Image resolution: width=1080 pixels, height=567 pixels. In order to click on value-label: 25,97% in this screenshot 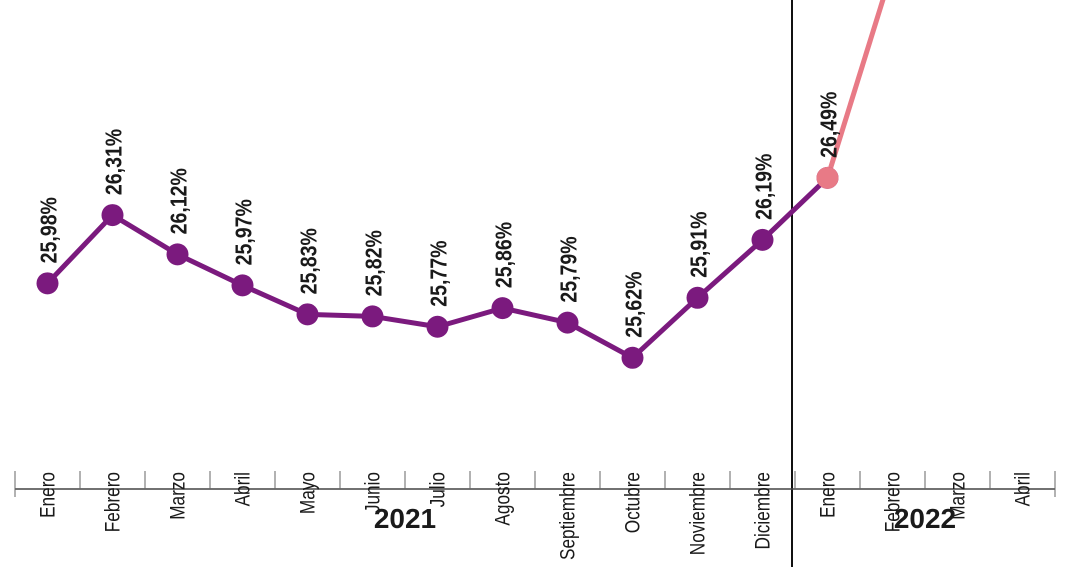, I will do `click(244, 232)`.